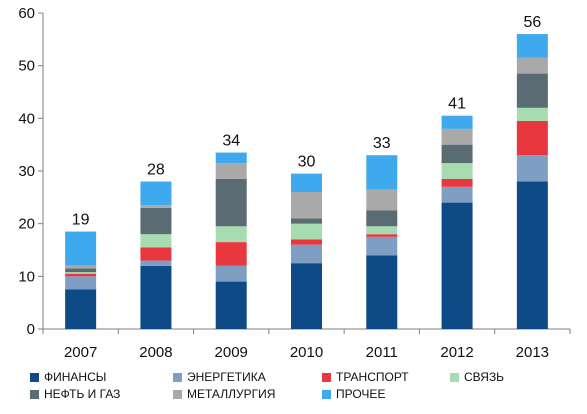  Describe the element at coordinates (306, 352) in the screenshot. I see `x-tick-label: 2010` at that location.